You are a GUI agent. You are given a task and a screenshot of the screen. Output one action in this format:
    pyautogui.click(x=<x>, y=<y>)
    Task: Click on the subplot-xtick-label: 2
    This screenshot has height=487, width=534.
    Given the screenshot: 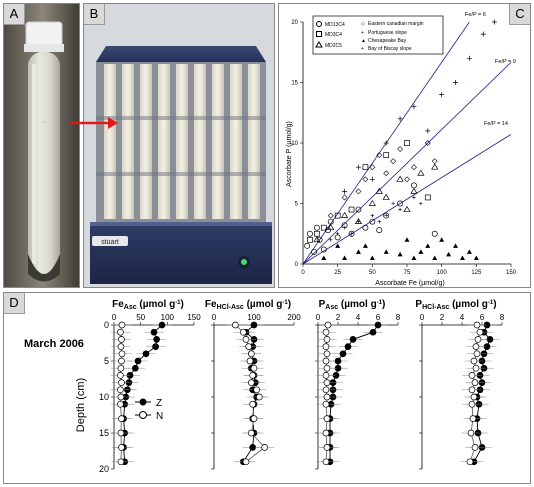 What is the action you would take?
    pyautogui.click(x=442, y=317)
    